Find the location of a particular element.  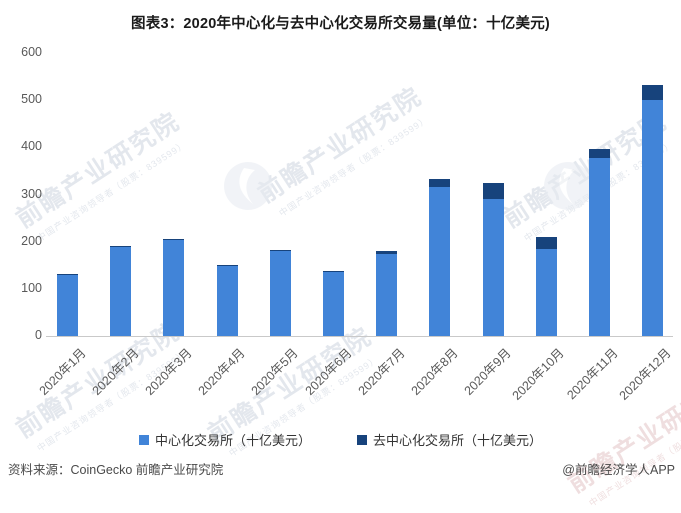

legend: 中心化交易所（十亿美元） 去中心化交易所（十亿美元） is located at coordinates (340, 439).